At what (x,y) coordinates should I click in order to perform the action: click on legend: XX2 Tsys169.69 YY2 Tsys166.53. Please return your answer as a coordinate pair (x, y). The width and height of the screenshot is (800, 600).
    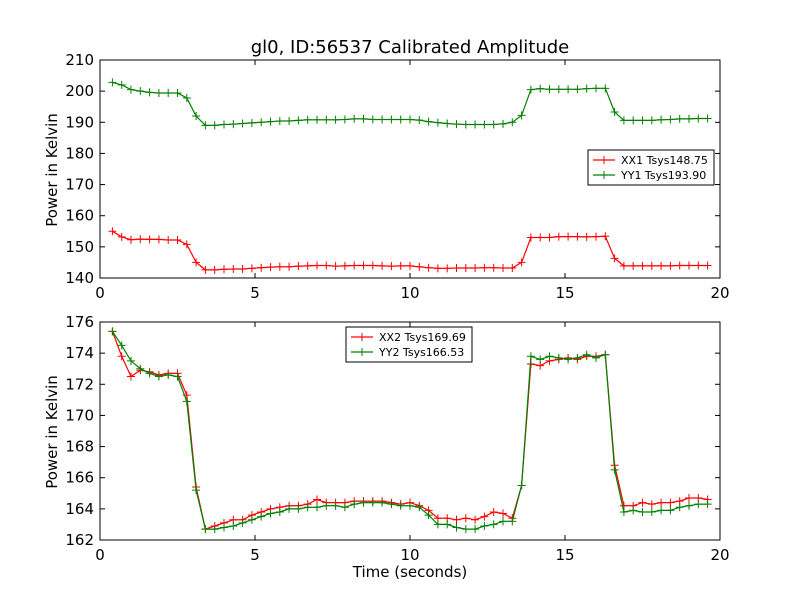
    Looking at the image, I should click on (409, 344).